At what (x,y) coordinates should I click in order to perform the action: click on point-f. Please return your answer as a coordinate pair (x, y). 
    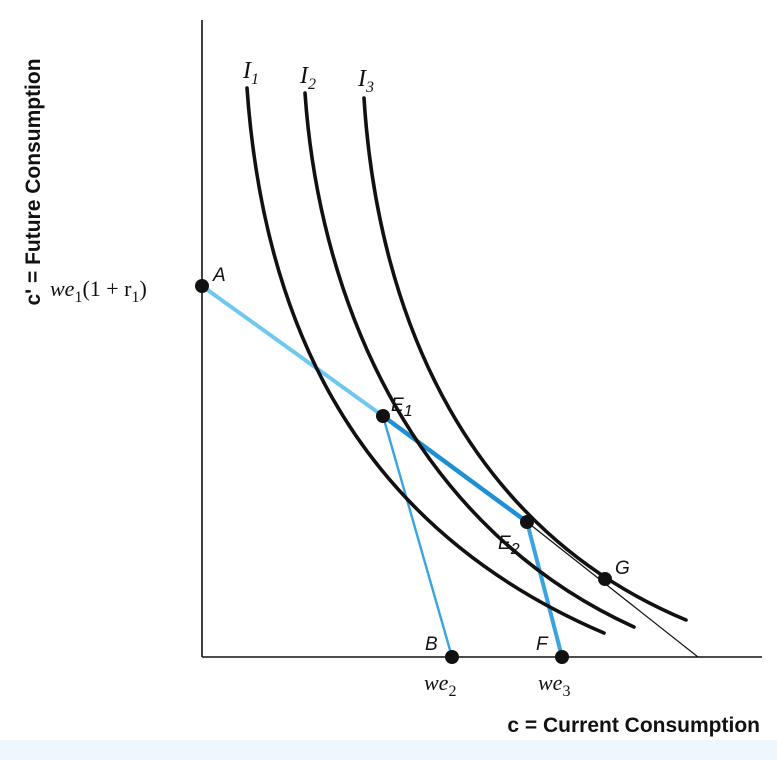
    Looking at the image, I should click on (562, 657).